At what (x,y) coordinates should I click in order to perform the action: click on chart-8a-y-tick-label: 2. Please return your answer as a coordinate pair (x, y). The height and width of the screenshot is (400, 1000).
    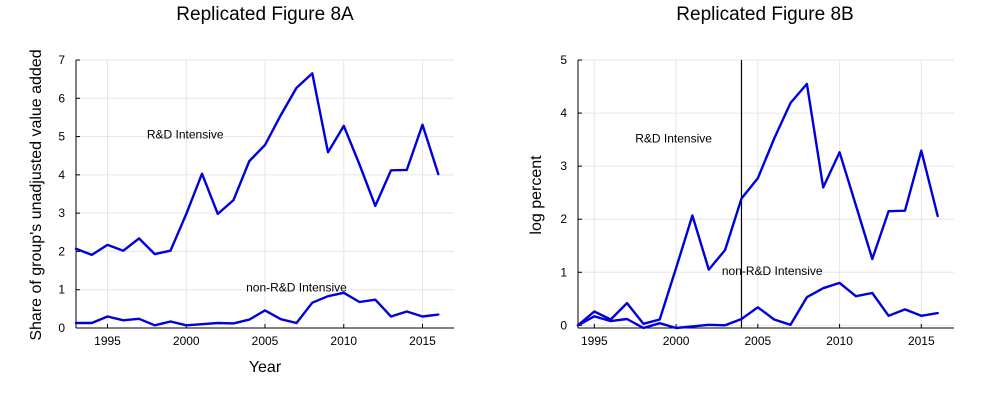
    Looking at the image, I should click on (61, 251).